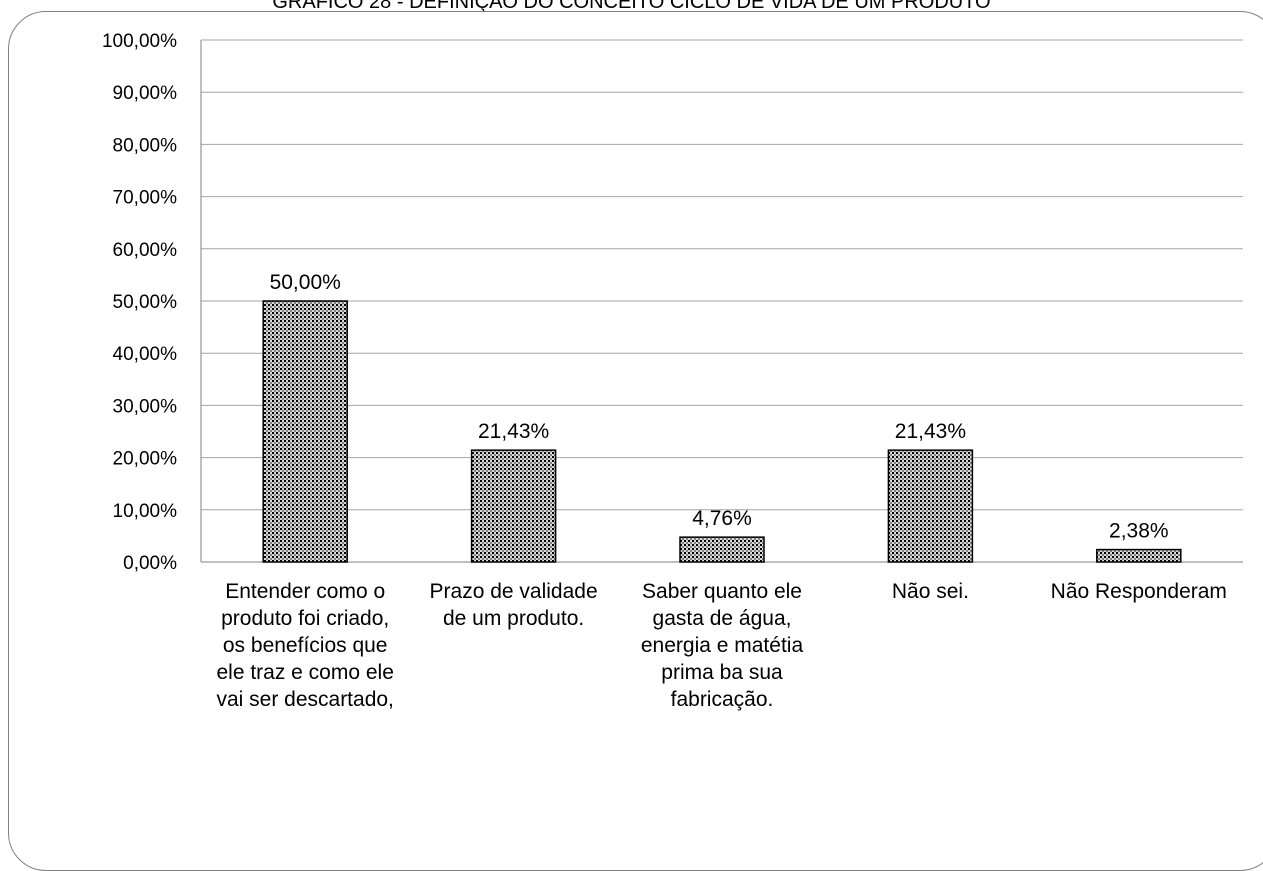  Describe the element at coordinates (305, 282) in the screenshot. I see `data-label: 50,00%` at that location.